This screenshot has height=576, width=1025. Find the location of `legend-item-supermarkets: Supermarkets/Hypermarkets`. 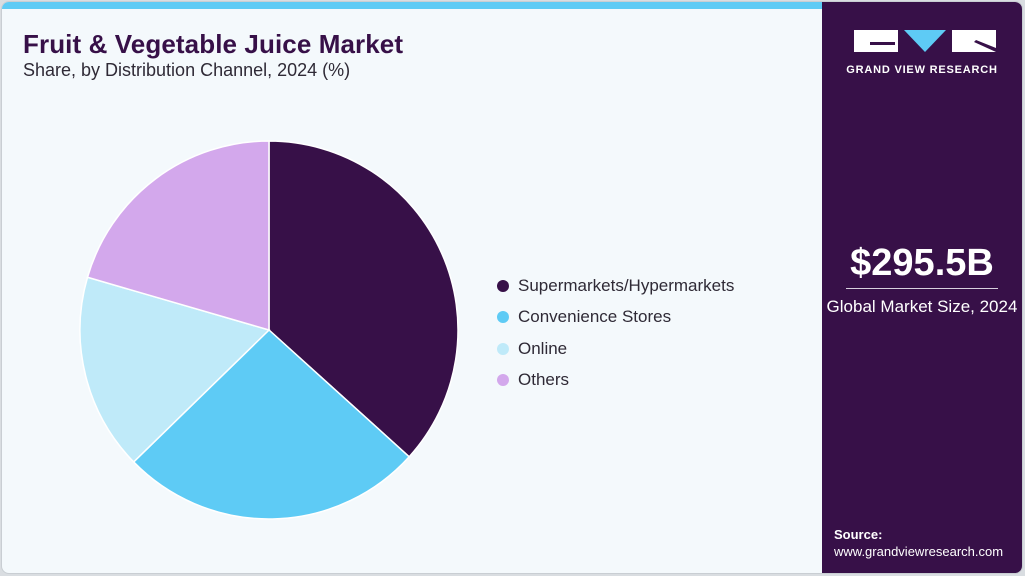

legend-item-supermarkets: Supermarkets/Hypermarkets is located at coordinates (615, 286).